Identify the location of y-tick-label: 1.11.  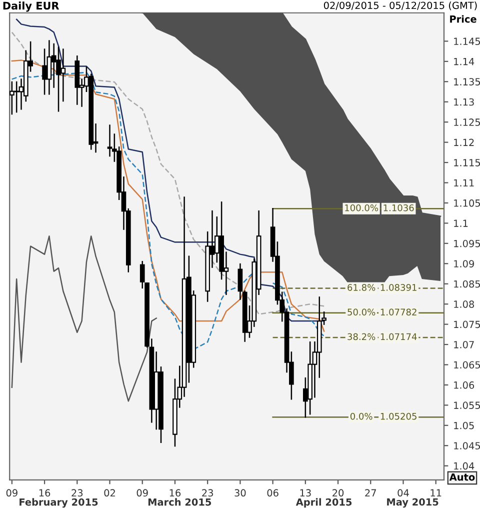
(464, 182).